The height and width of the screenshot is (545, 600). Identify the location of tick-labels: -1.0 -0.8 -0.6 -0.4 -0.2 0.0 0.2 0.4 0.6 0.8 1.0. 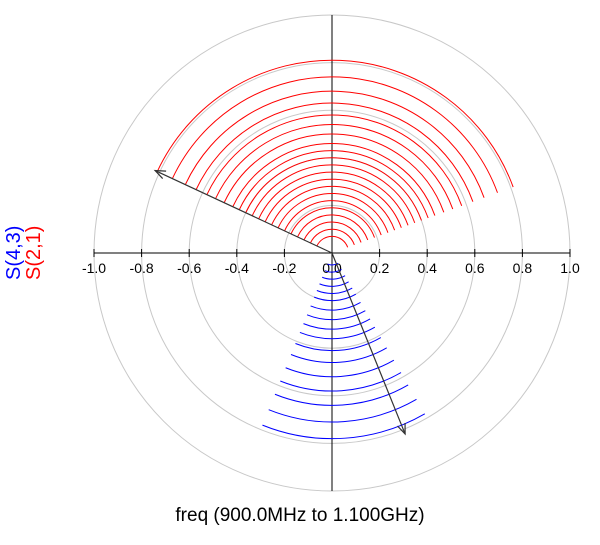
(331, 262).